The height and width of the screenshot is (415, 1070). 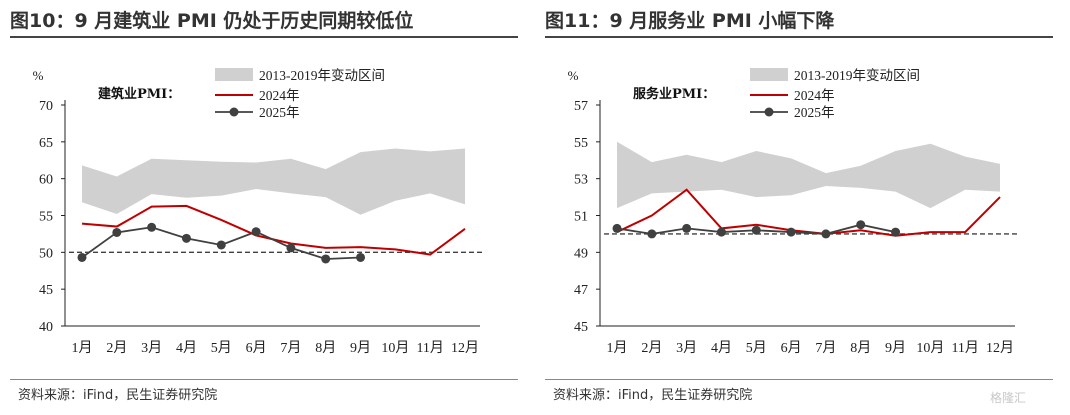 What do you see at coordinates (581, 217) in the screenshot?
I see `y-tick-label: 51` at bounding box center [581, 217].